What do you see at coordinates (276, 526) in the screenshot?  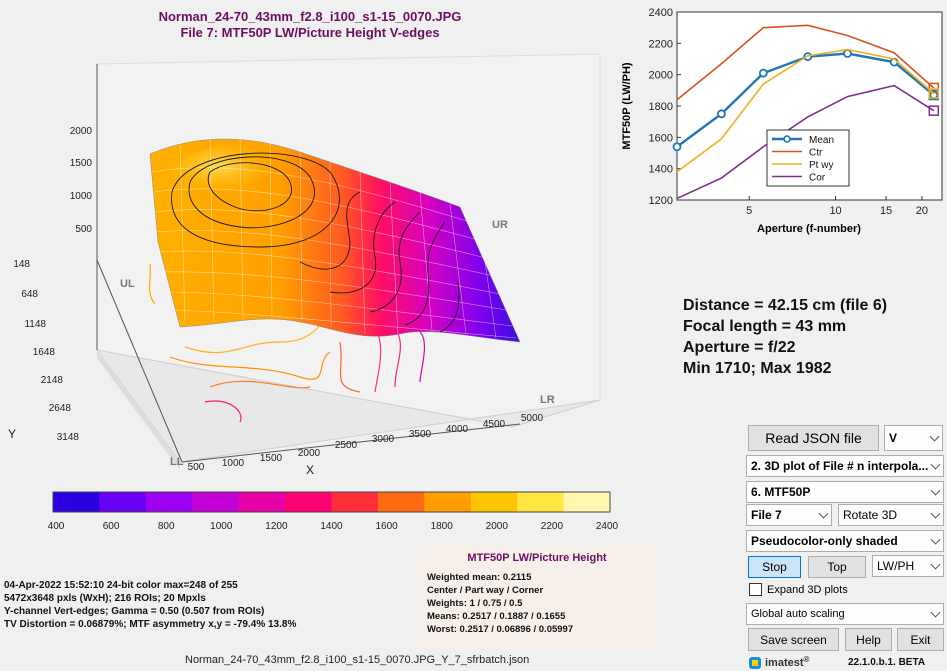 I see `colorbar-tick: 1200` at bounding box center [276, 526].